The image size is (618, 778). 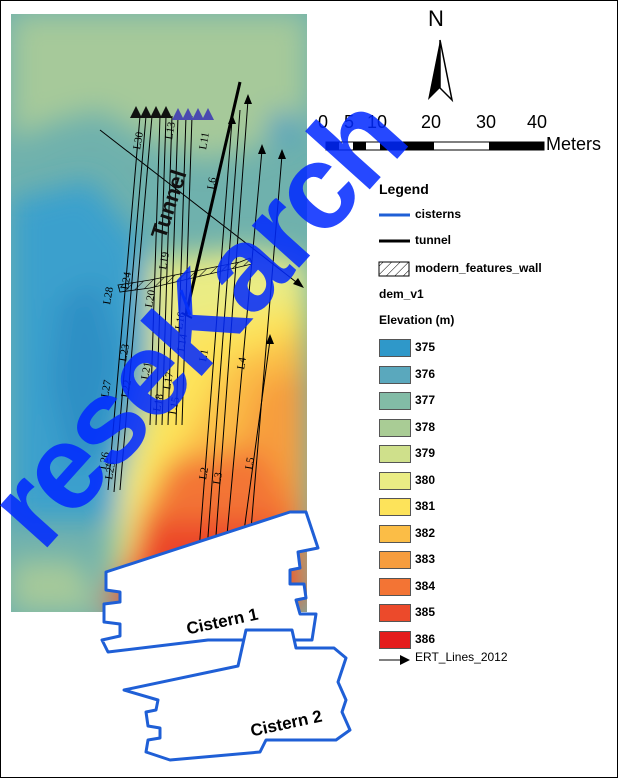 What do you see at coordinates (436, 18) in the screenshot?
I see `north-label: N` at bounding box center [436, 18].